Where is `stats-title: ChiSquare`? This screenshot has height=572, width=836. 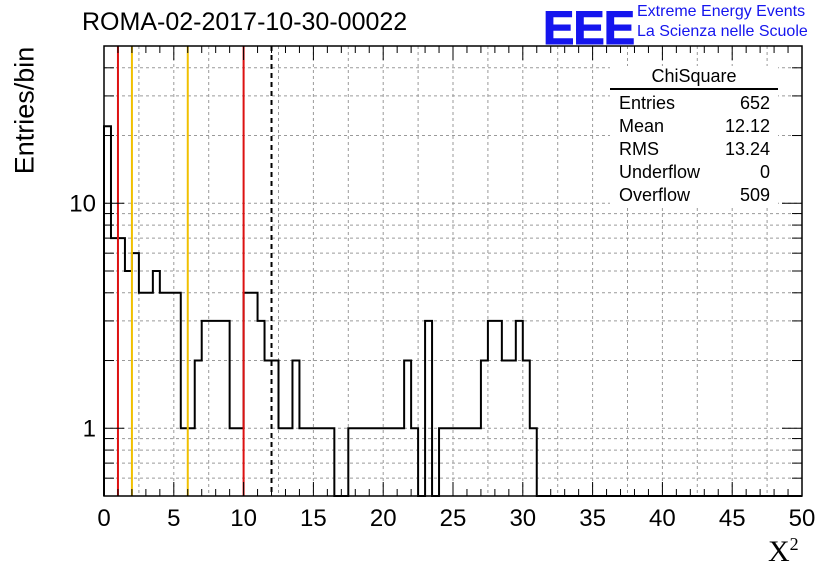
stats-title: ChiSquare is located at coordinates (694, 78).